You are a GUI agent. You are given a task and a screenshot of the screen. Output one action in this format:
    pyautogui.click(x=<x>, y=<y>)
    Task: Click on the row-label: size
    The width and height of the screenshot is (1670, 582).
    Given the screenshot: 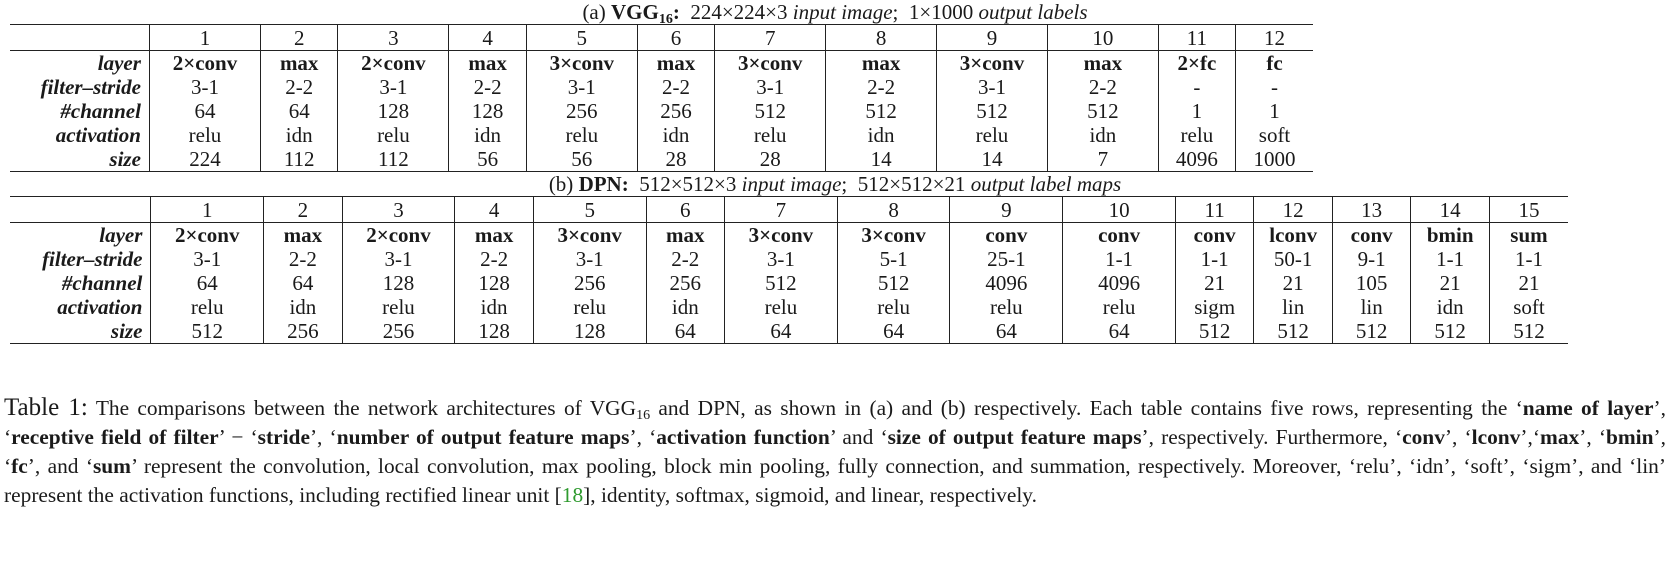 What is the action you would take?
    pyautogui.click(x=81, y=331)
    